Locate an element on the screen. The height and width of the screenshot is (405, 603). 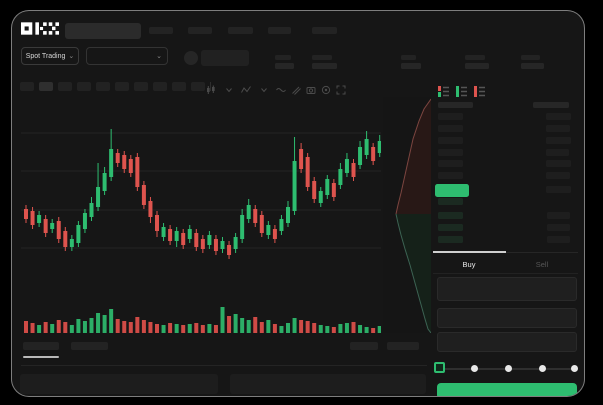
spot-trading-label: Spot Trading is located at coordinates (45, 56).